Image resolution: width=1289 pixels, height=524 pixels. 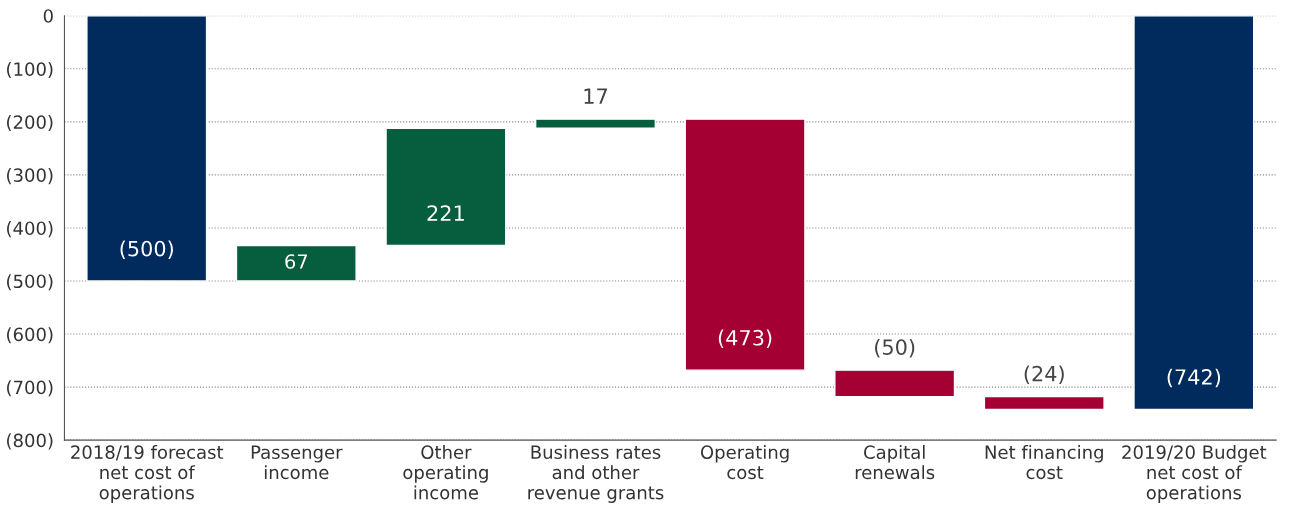 I want to click on x-tick-label: Operating cost, so click(x=744, y=462).